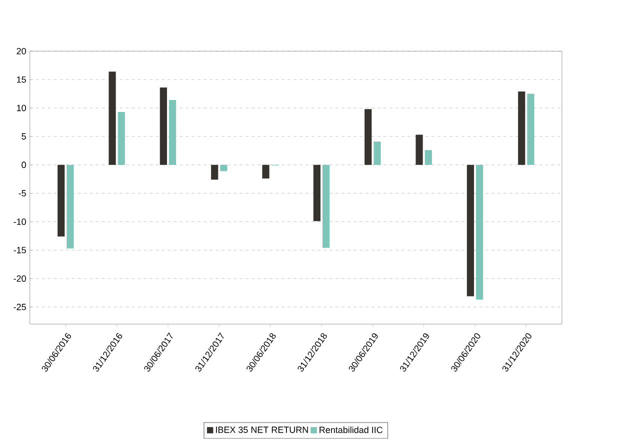 This screenshot has height=439, width=641. What do you see at coordinates (21, 79) in the screenshot?
I see `y-tick-label: 15` at bounding box center [21, 79].